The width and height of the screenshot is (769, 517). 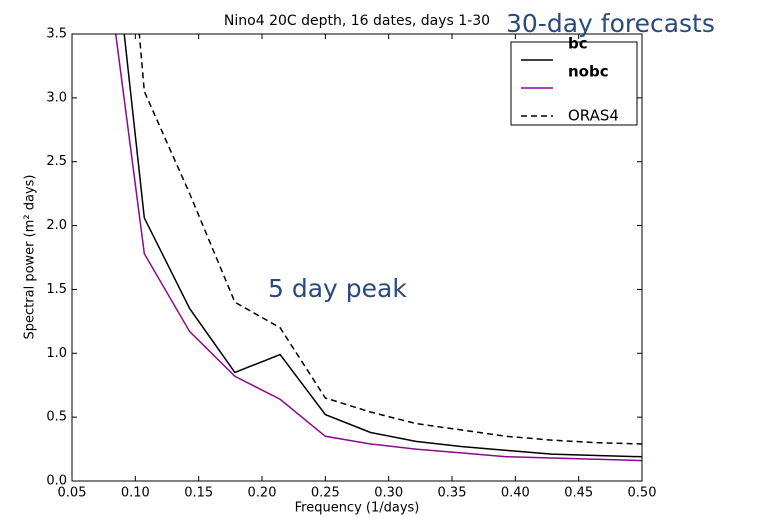 I want to click on legend-label: ORAS4, so click(x=593, y=116).